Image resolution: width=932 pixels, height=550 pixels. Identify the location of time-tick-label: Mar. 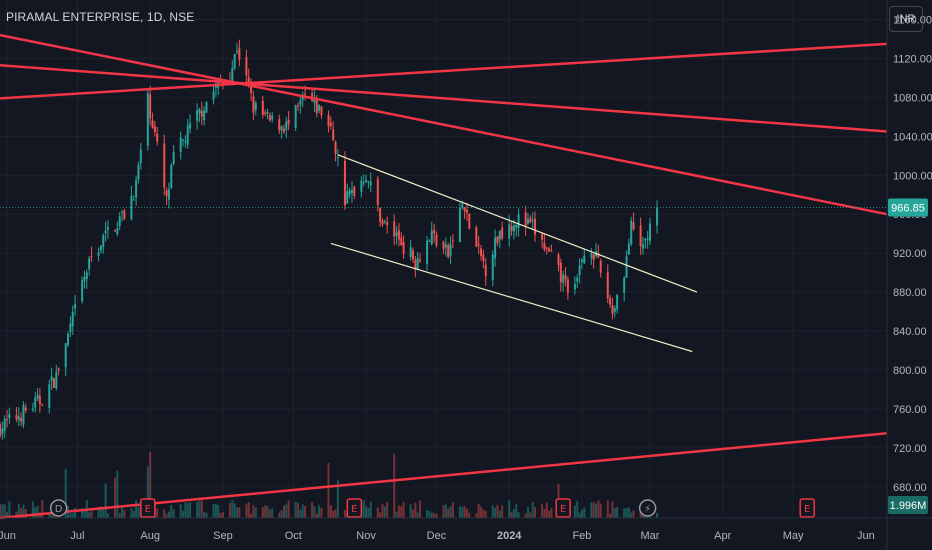
(650, 536).